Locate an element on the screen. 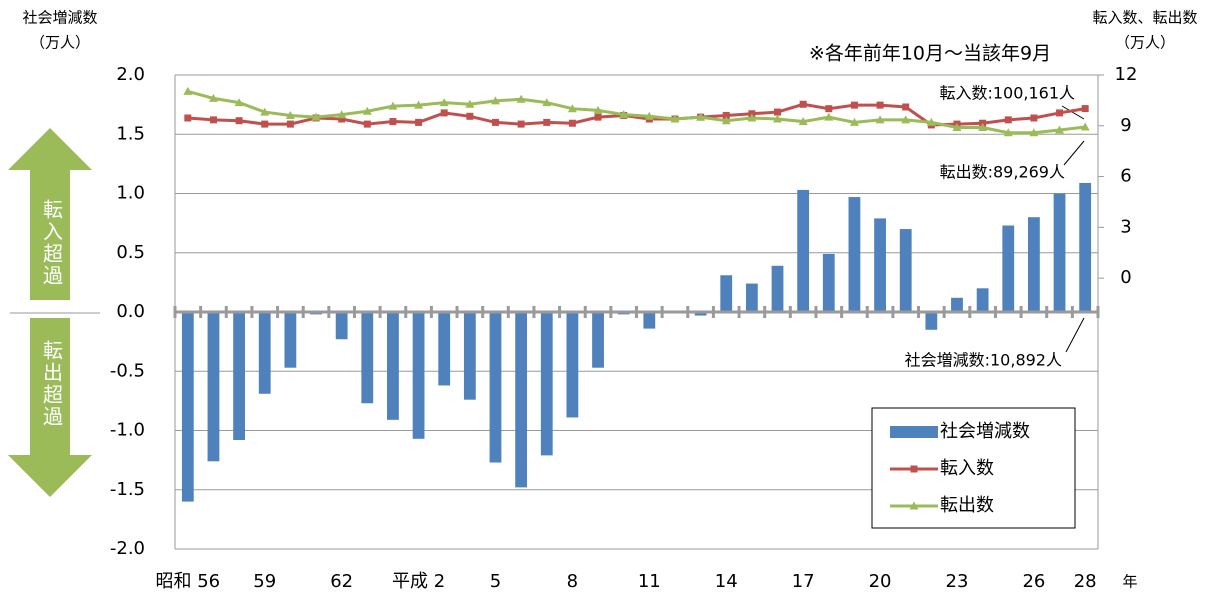 This screenshot has width=1206, height=598. y2-tick-label: 9 is located at coordinates (1125, 125).